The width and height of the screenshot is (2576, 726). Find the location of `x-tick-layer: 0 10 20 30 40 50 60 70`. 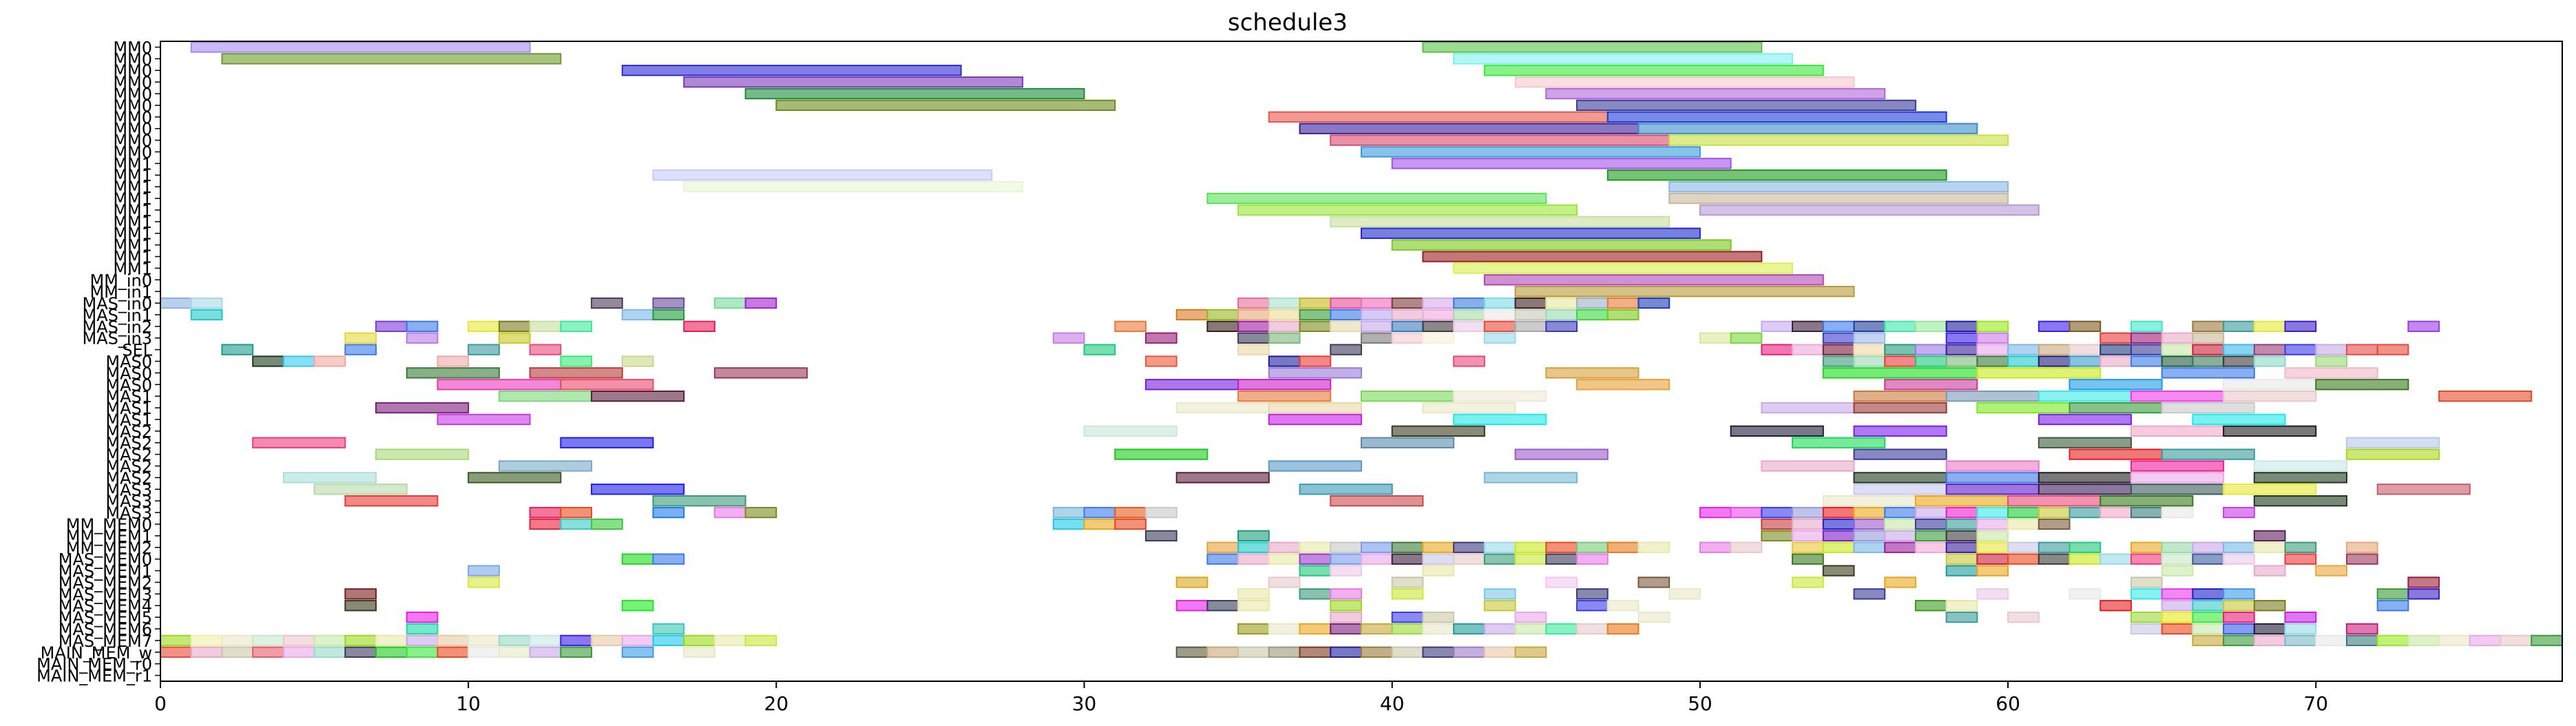

x-tick-layer: 0 10 20 30 40 50 60 70 is located at coordinates (1241, 698).